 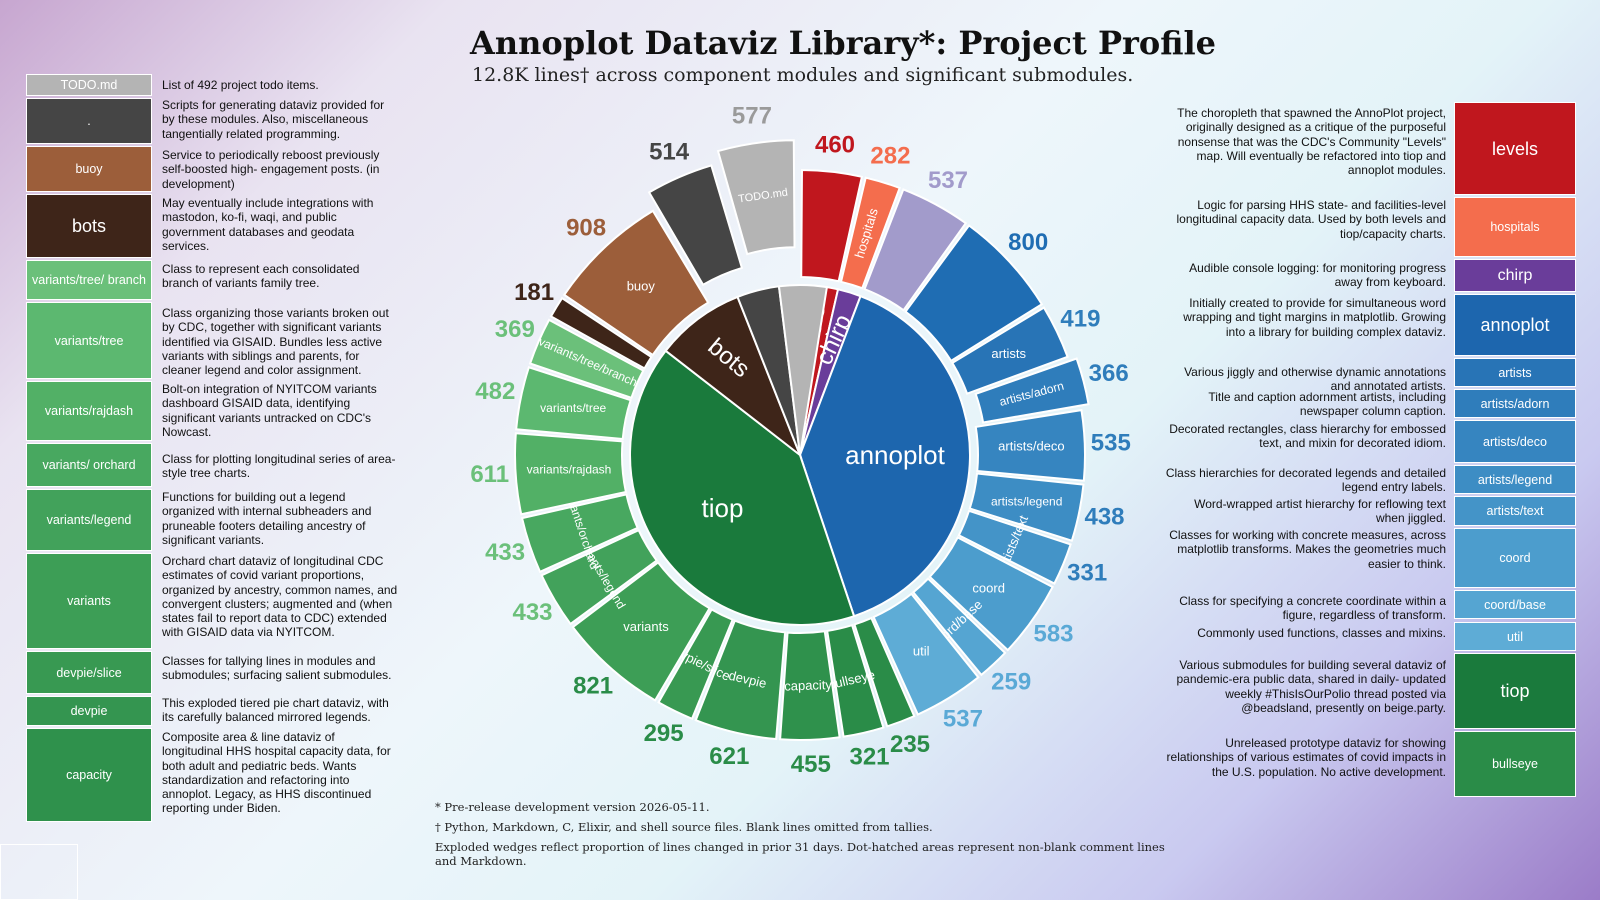 I want to click on outer-label: artists/legend, so click(x=1026, y=501).